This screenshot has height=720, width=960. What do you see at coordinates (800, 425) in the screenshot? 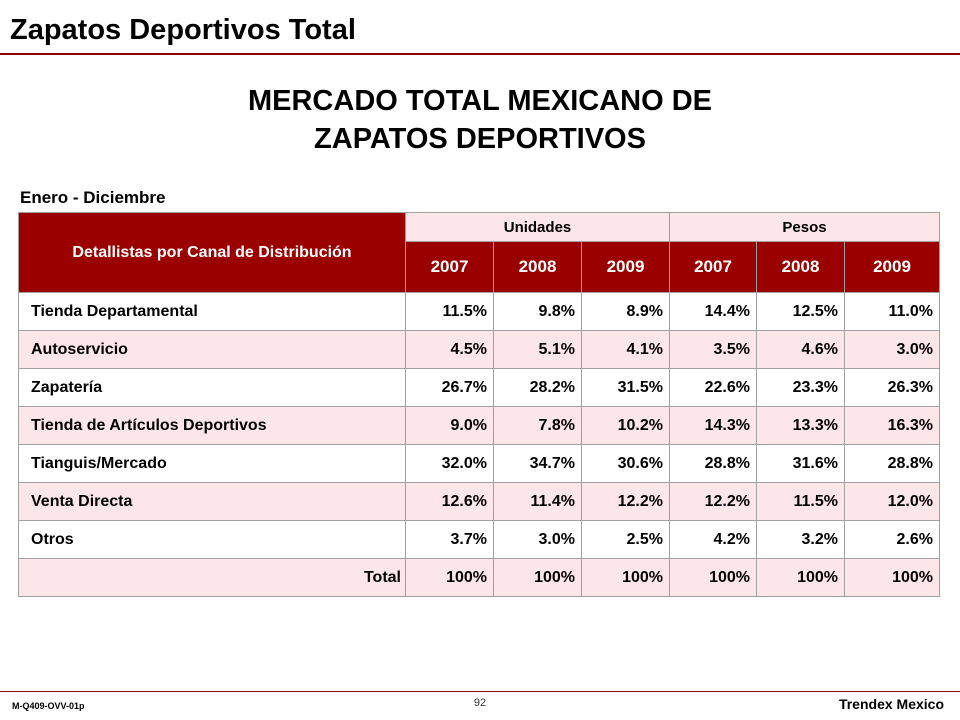
I see `value-cell: 13.3%` at bounding box center [800, 425].